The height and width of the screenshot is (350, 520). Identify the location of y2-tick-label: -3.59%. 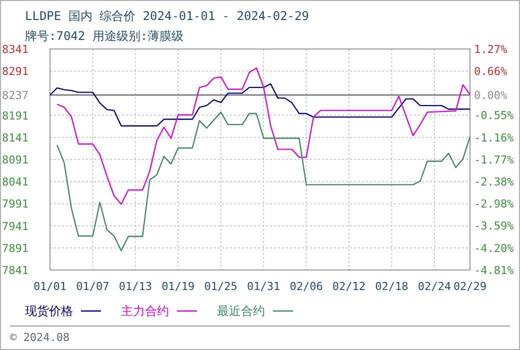
(494, 226).